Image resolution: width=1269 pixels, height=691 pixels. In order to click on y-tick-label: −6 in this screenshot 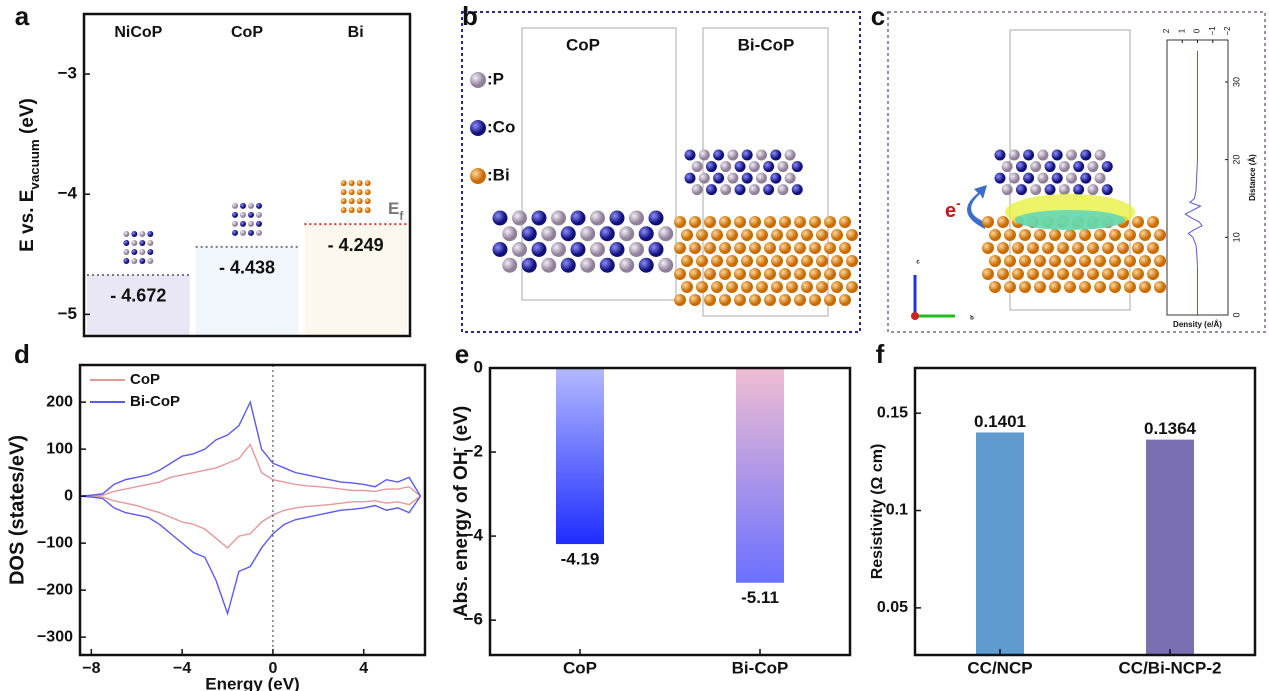, I will do `click(473, 619)`.